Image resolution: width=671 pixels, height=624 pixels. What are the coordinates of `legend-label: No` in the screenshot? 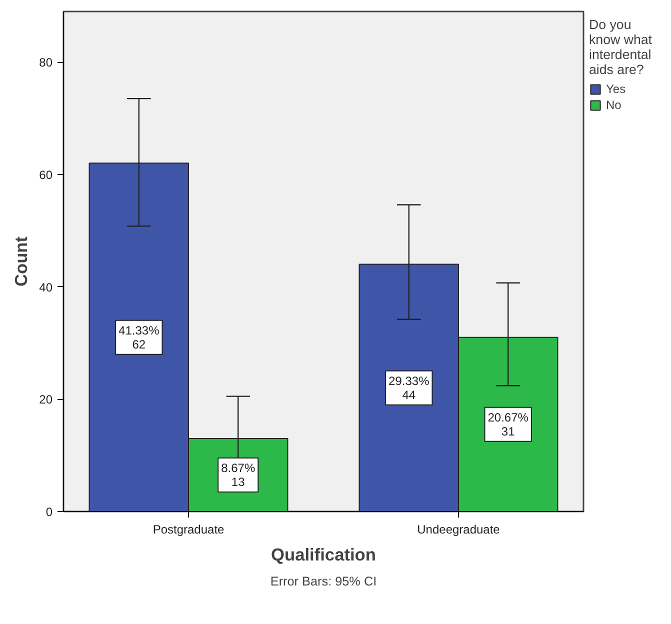 It's located at (614, 105).